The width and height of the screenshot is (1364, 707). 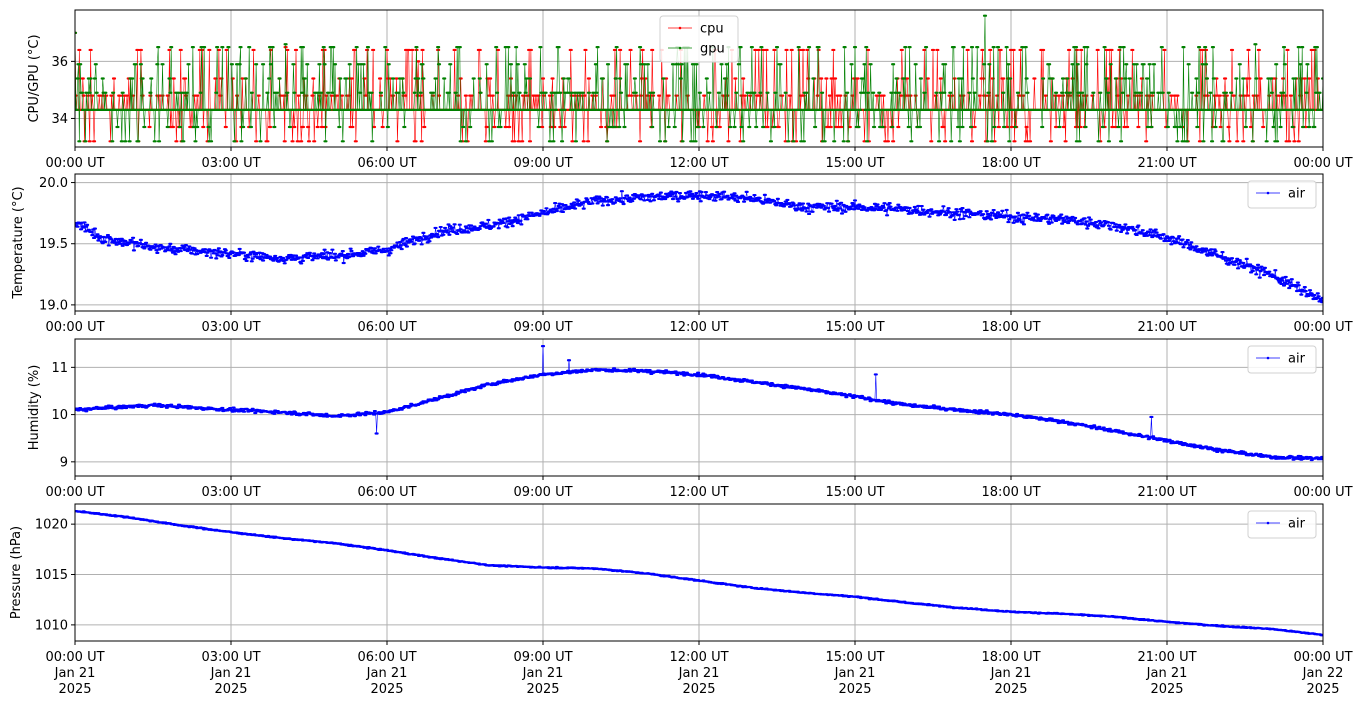 I want to click on legend-marker-gpu, so click(x=680, y=48).